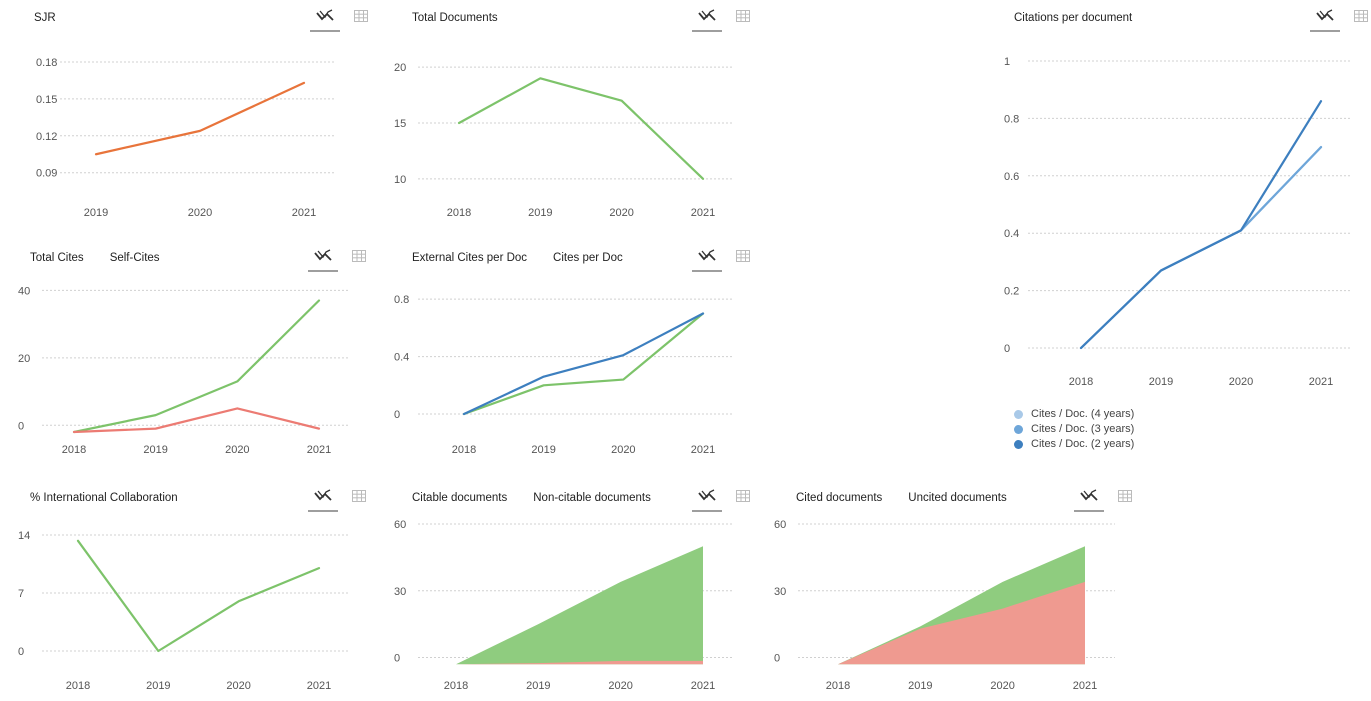 The image size is (1371, 701). What do you see at coordinates (1074, 414) in the screenshot?
I see `legend-item: Cites / Doc. (4 years)` at bounding box center [1074, 414].